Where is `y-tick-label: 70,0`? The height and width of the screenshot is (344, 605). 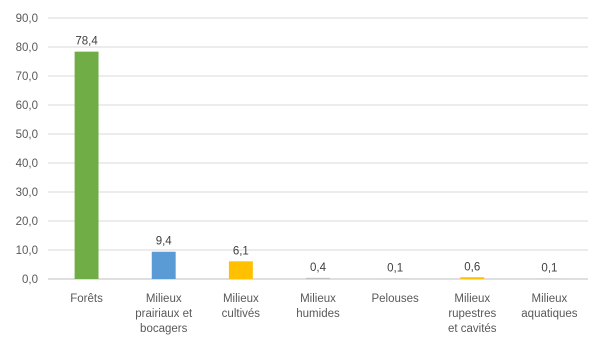
y-tick-label: 70,0 is located at coordinates (27, 77).